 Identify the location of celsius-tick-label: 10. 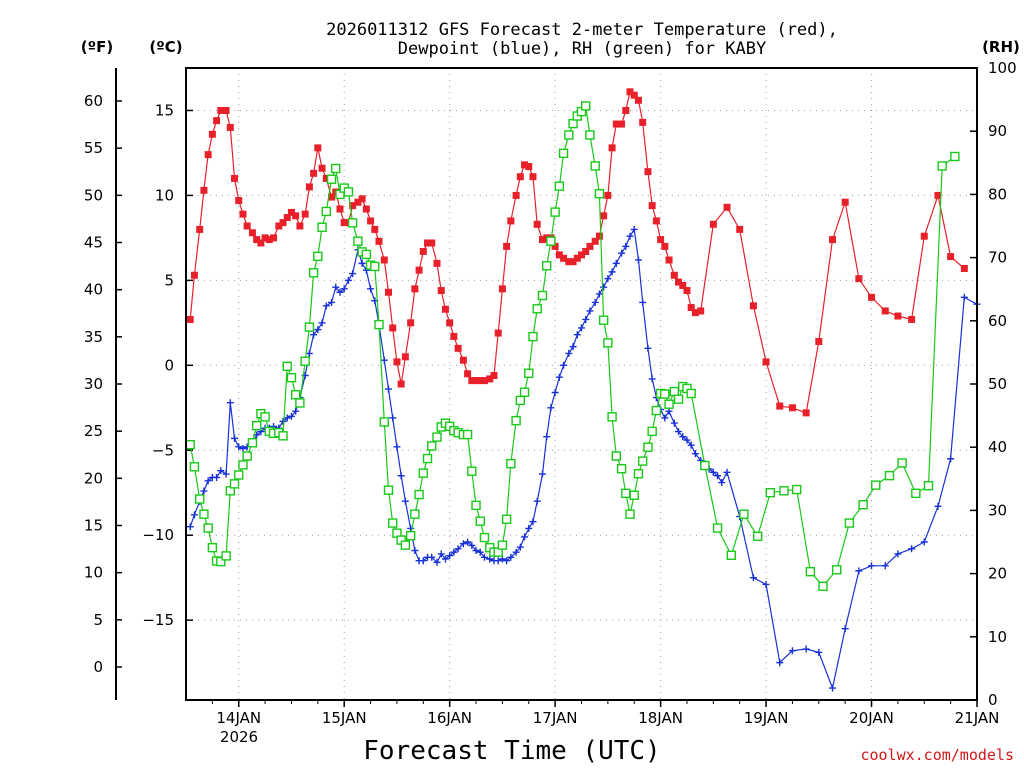
(164, 195).